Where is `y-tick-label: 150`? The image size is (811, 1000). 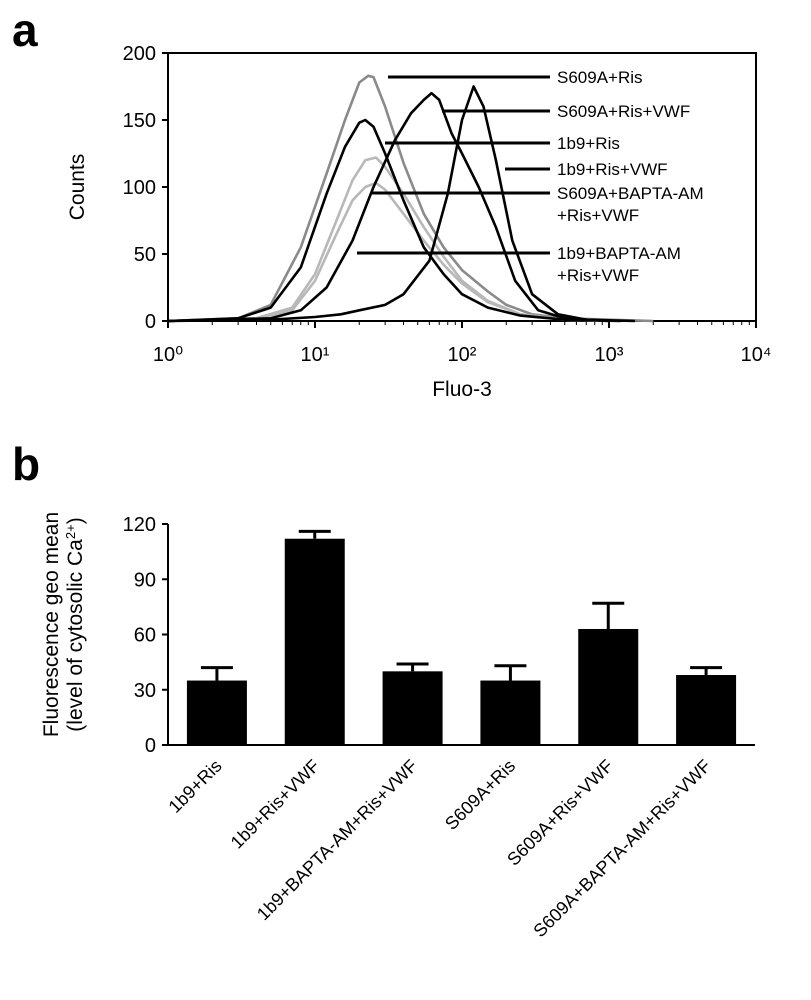 y-tick-label: 150 is located at coordinates (139, 121).